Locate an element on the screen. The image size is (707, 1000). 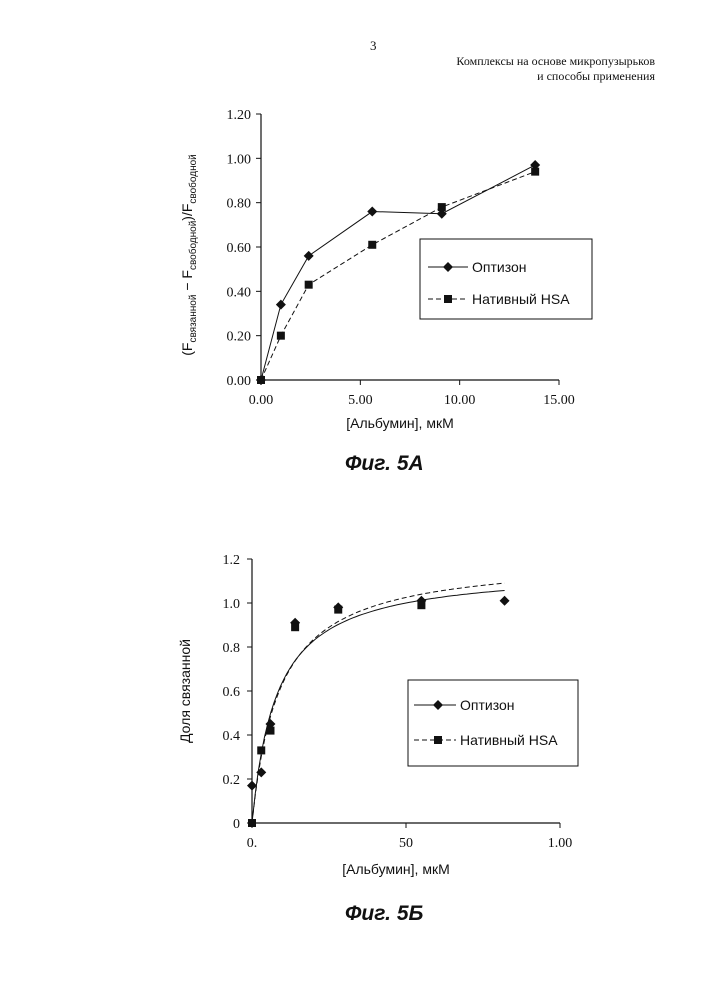
y-tick-label: 0.2 is located at coordinates (232, 780).